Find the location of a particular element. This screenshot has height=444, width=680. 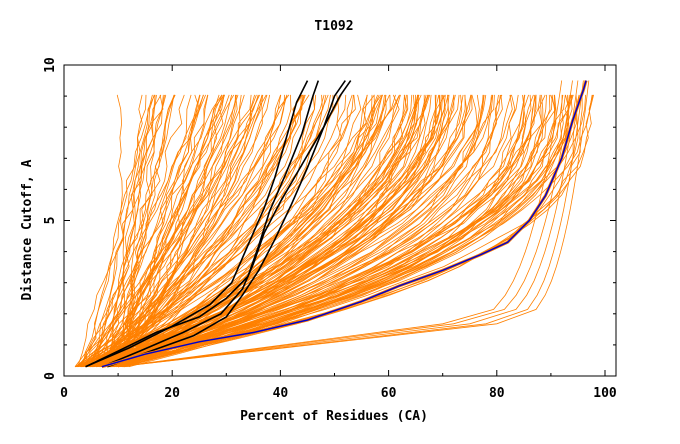

x-tick-label: 40 is located at coordinates (281, 393).